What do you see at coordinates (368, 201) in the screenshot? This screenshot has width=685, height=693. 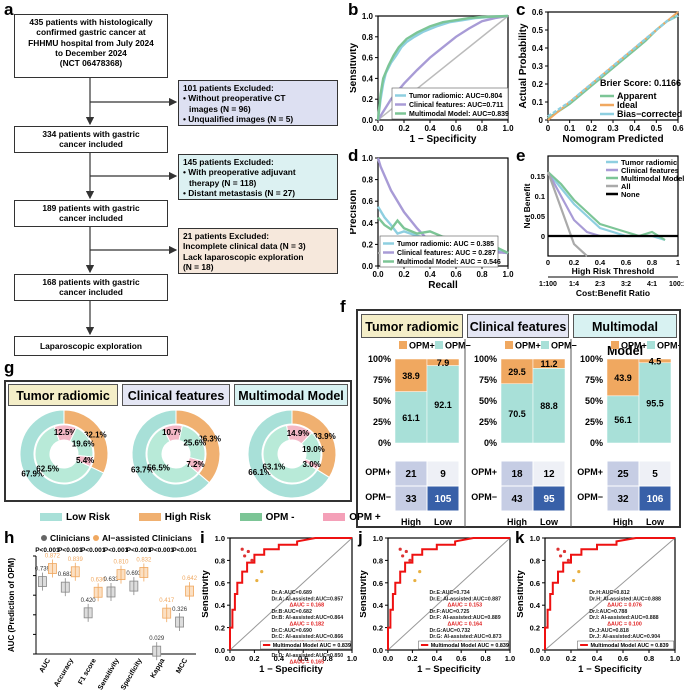 I see `y-tick-label: 0.6` at bounding box center [368, 201].